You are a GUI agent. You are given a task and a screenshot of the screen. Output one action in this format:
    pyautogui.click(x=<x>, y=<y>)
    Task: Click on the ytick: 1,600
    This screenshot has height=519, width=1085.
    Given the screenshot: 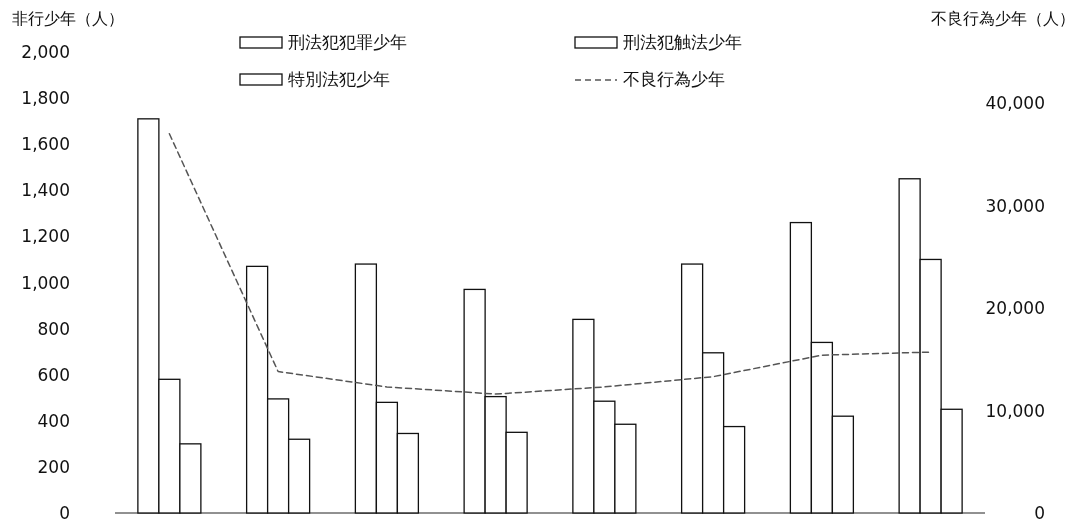 What is the action you would take?
    pyautogui.click(x=45, y=144)
    